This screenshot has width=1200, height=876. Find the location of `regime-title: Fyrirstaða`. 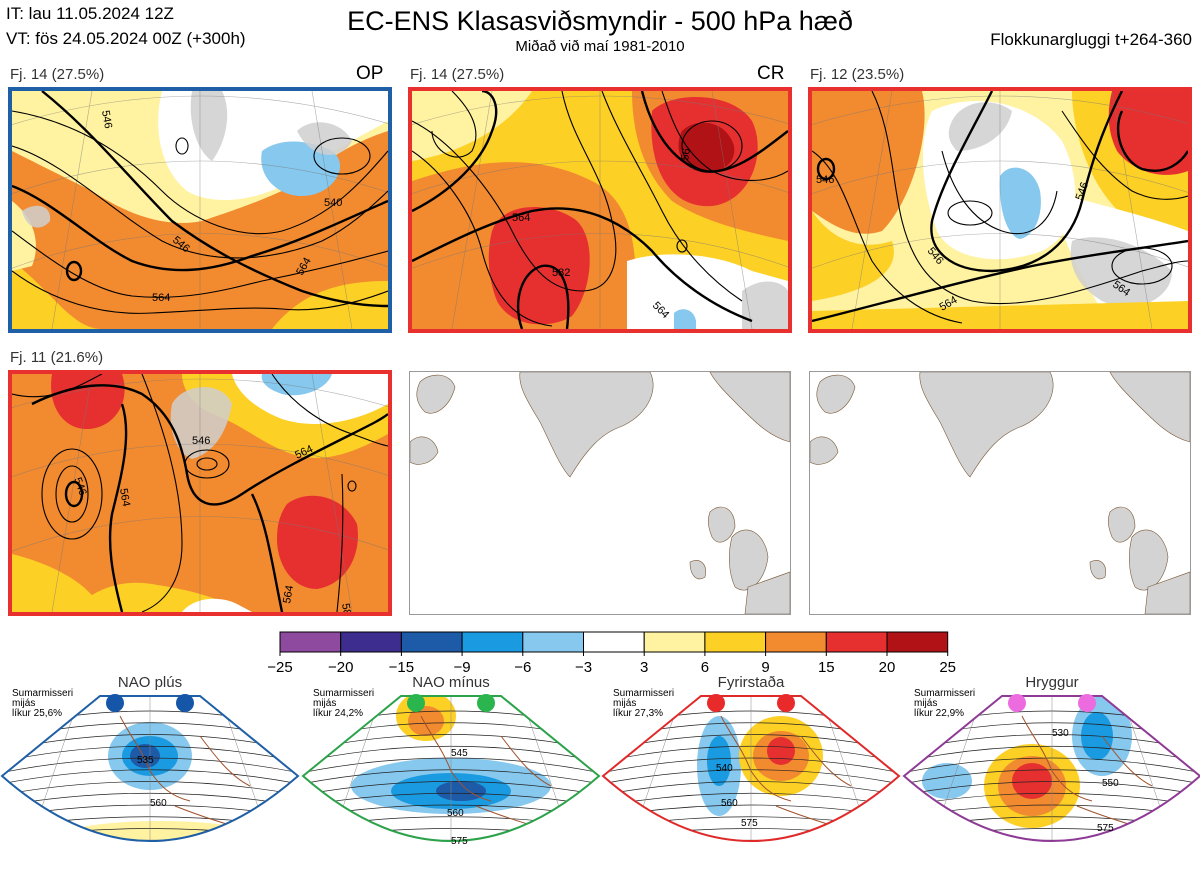

regime-title: Fyrirstaða is located at coordinates (751, 682).